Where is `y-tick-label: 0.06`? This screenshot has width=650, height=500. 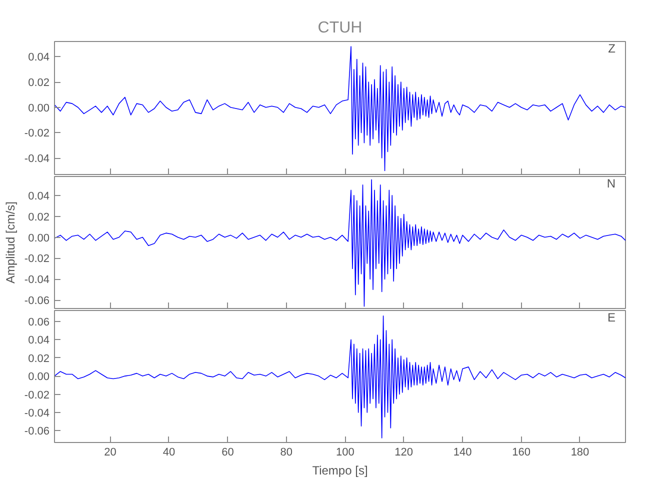 y-tick-label: 0.06 is located at coordinates (39, 322).